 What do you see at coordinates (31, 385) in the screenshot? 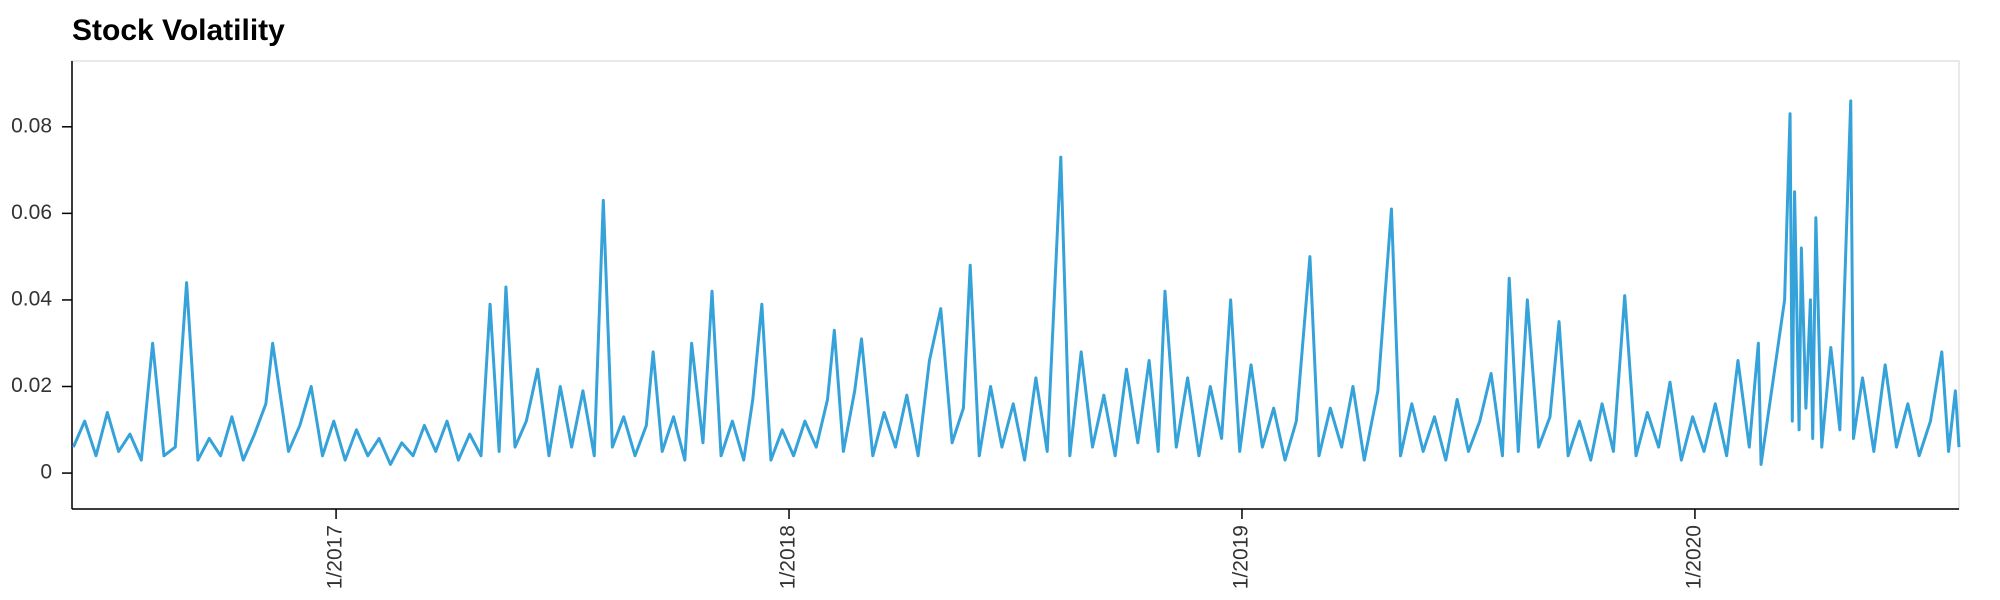
I see `y-tick-label: 0.02` at bounding box center [31, 385].